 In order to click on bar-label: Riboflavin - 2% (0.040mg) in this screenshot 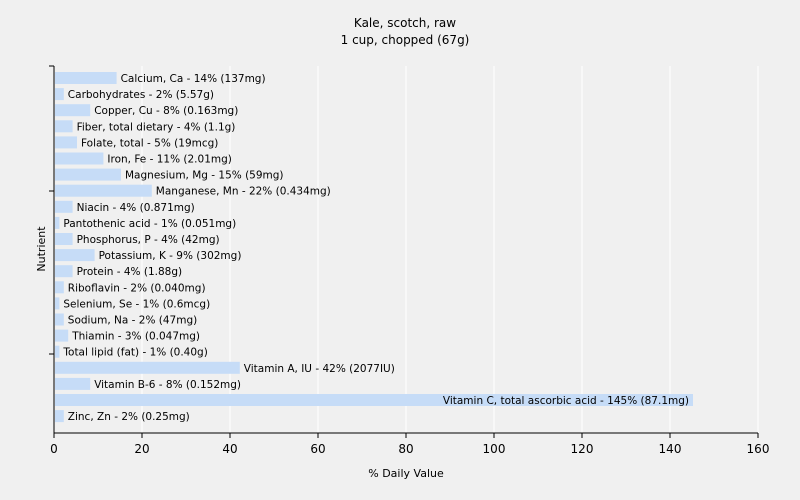, I will do `click(137, 288)`.